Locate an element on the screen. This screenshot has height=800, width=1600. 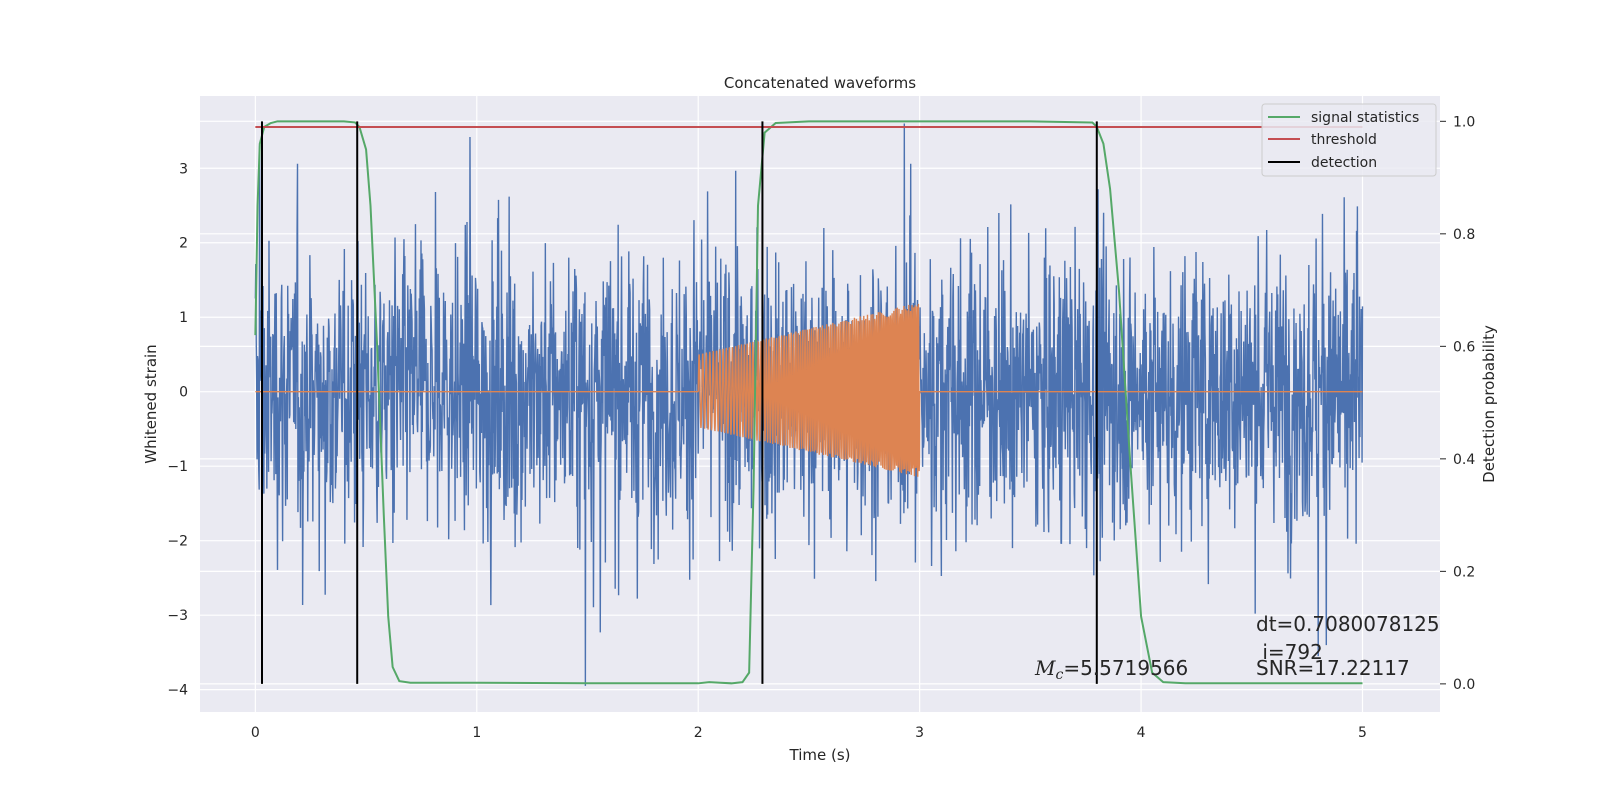
y-right-tick-label-0: 0.0 is located at coordinates (1464, 685).